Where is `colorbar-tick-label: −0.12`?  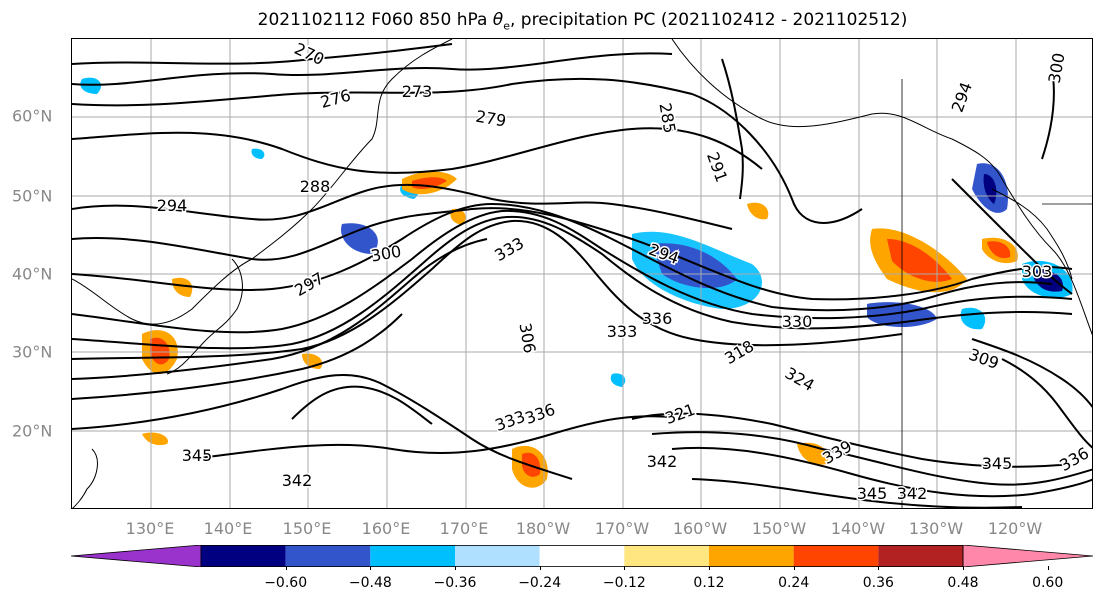
colorbar-tick-label: −0.12 is located at coordinates (624, 583).